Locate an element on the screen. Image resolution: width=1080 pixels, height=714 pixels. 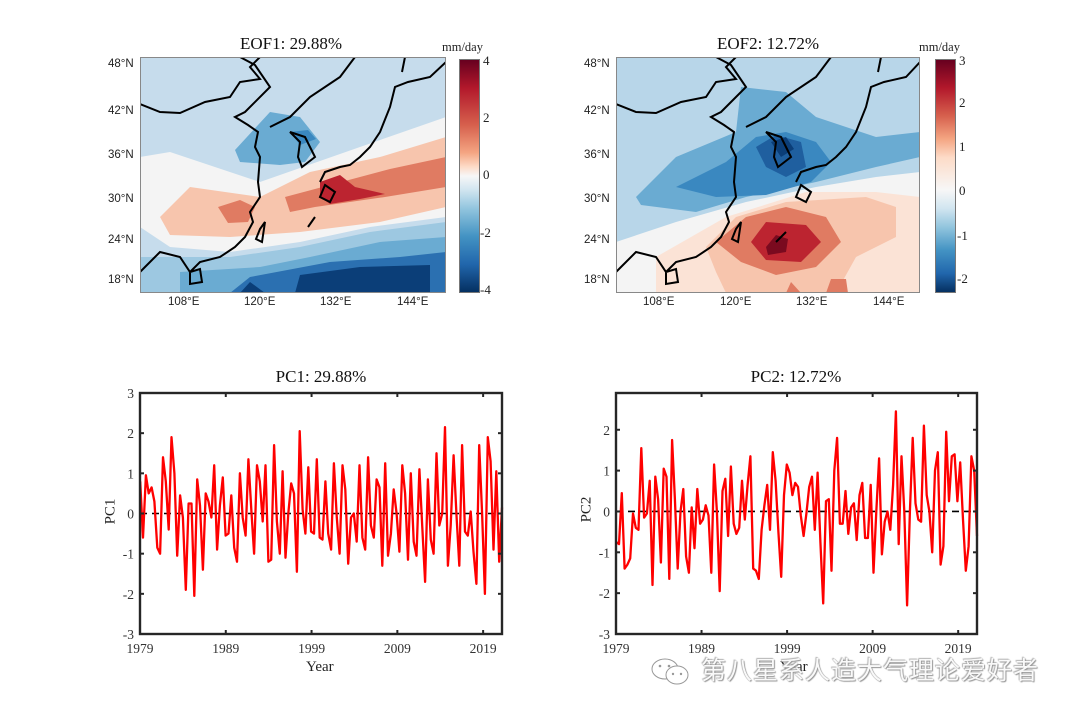
eof2-lat-tick-18: 18°N is located at coordinates (597, 280).